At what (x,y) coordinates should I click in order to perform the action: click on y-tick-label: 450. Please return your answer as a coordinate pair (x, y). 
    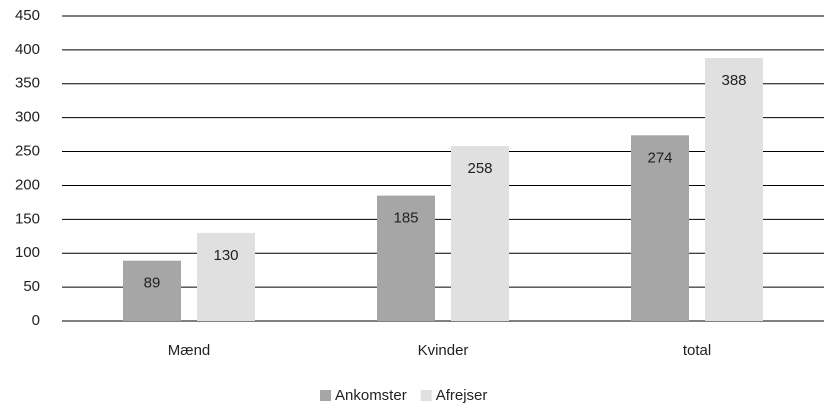
    Looking at the image, I should click on (27, 15).